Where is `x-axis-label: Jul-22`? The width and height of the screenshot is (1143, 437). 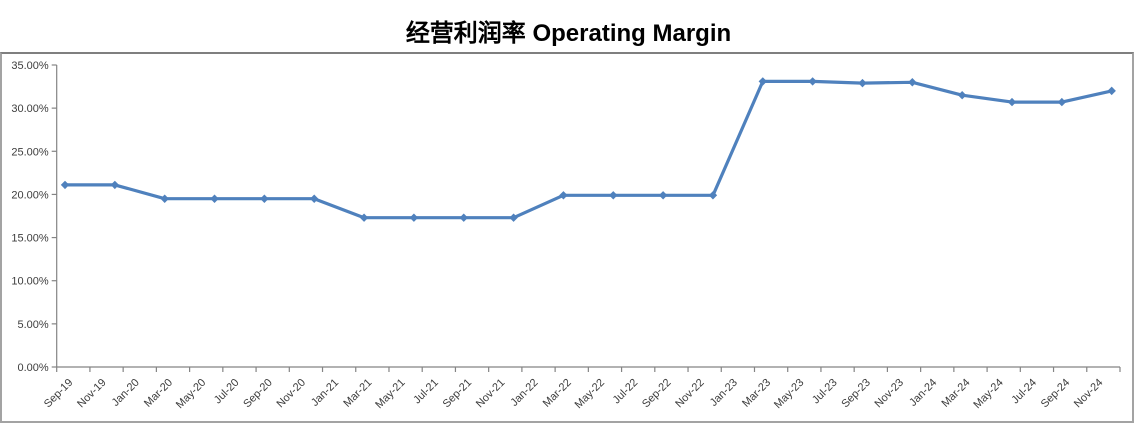 x-axis-label: Jul-22 is located at coordinates (626, 392).